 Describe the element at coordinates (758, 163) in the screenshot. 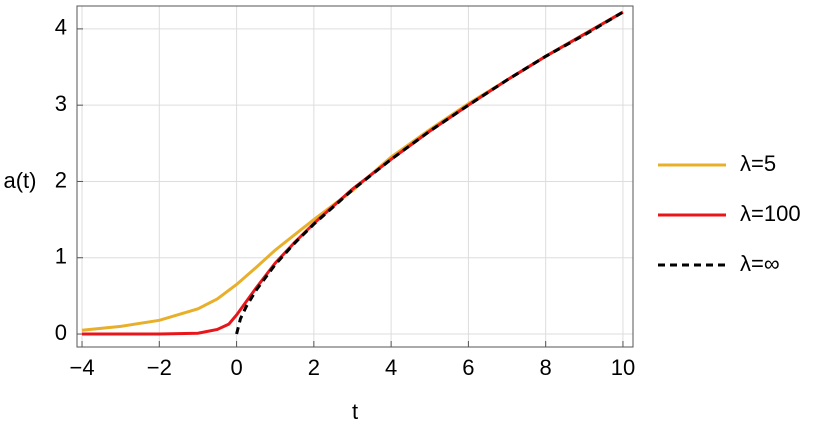

I see `legend-label: λ=5` at that location.